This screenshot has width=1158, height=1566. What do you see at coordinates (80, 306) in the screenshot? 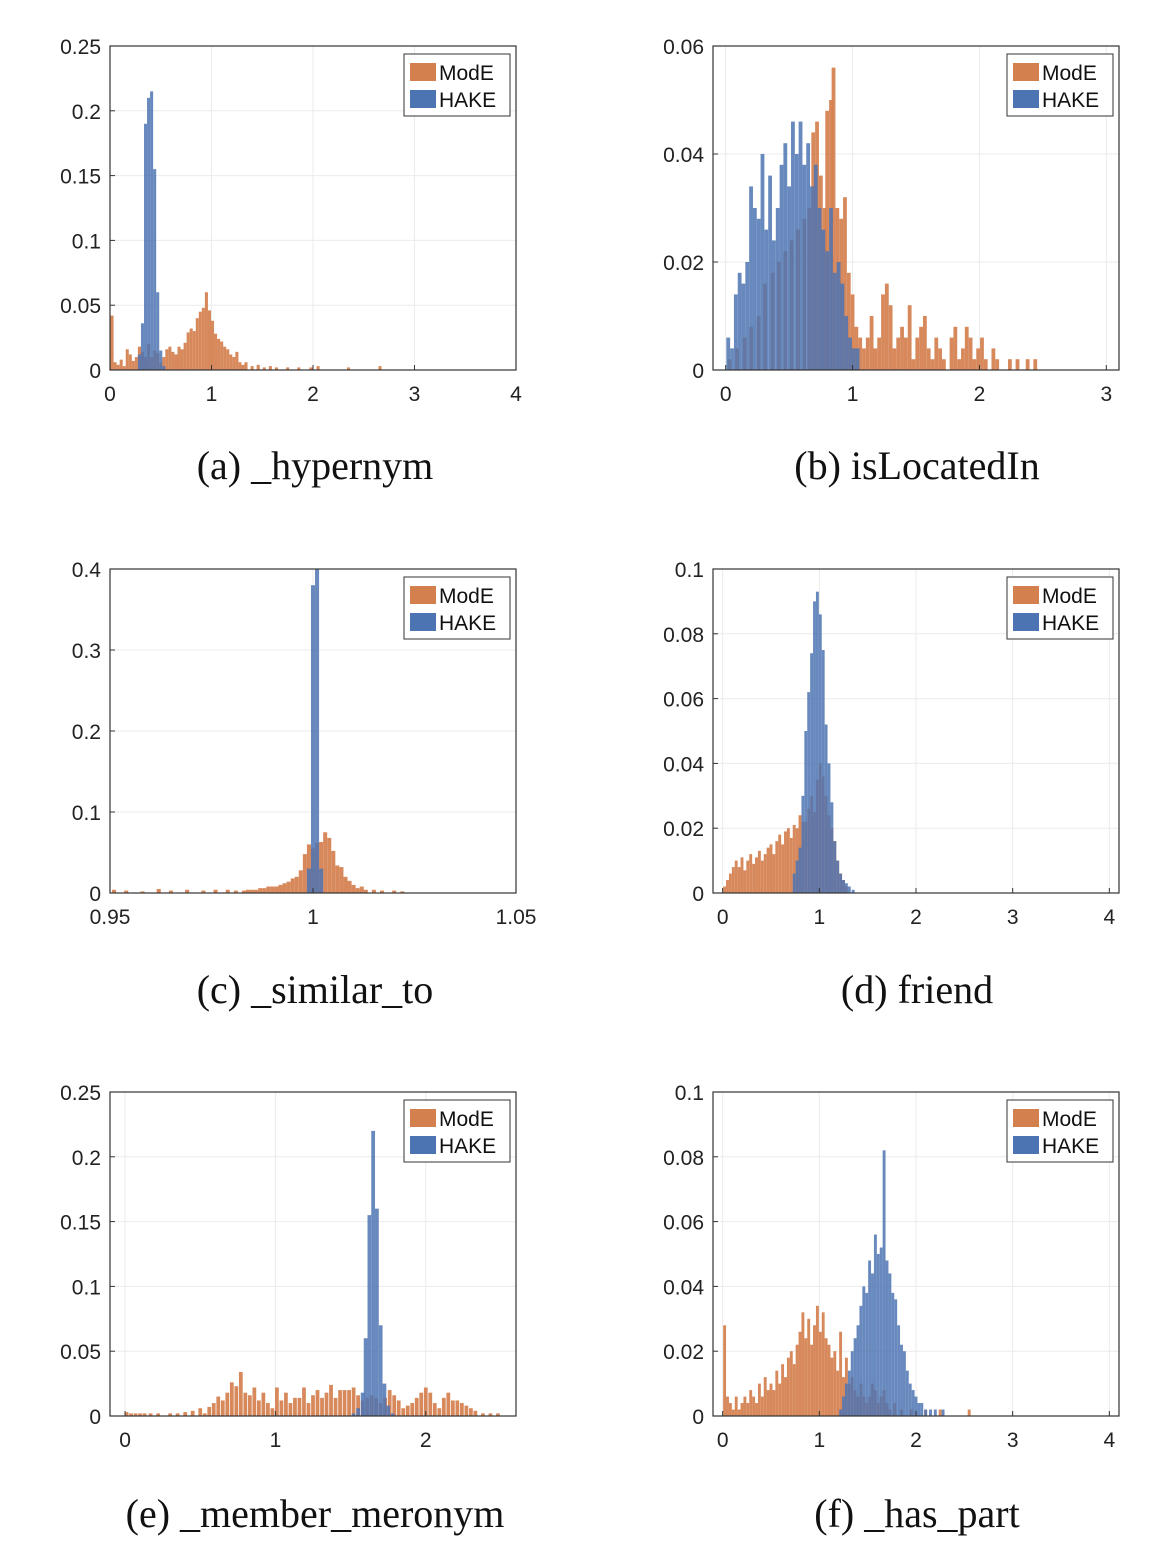
I see `y-tick-label: 0.05` at bounding box center [80, 306].